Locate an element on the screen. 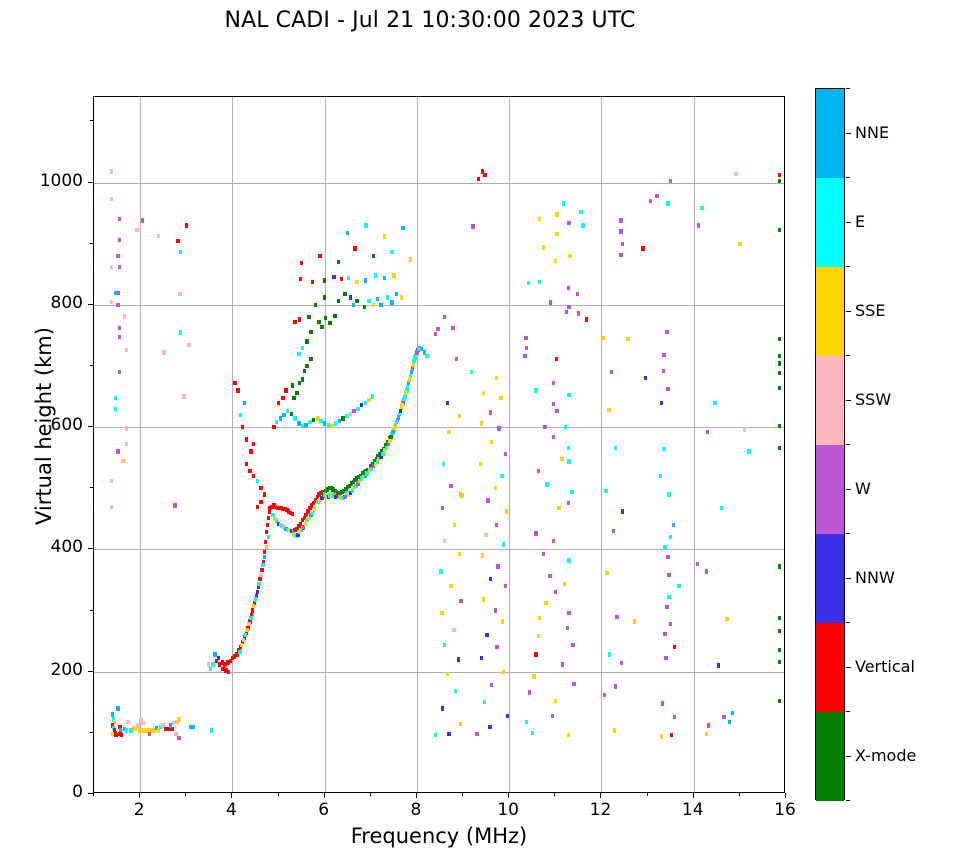 The width and height of the screenshot is (958, 857). colorbar-segment-w is located at coordinates (830, 489).